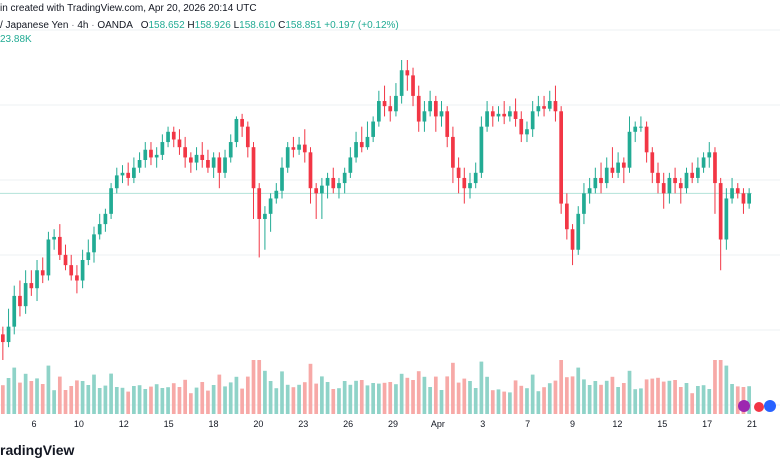  Describe the element at coordinates (770, 406) in the screenshot. I see `flag-us-icon` at that location.